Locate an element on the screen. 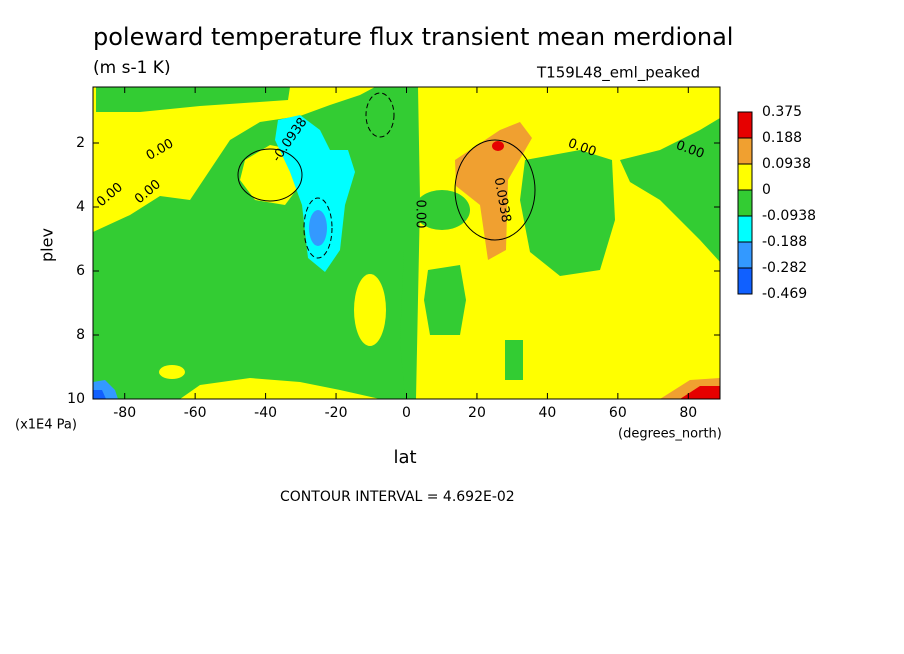 Image resolution: width=904 pixels, height=654 pixels. footnote: CONTOUR INTERVAL = 4.692E-02 is located at coordinates (397, 497).